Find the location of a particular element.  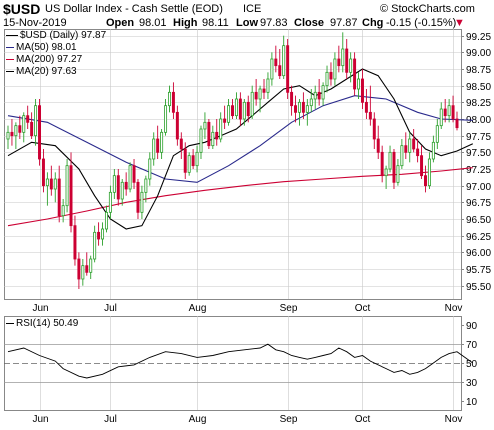

rsi-y-tick-label: 70 is located at coordinates (472, 345).